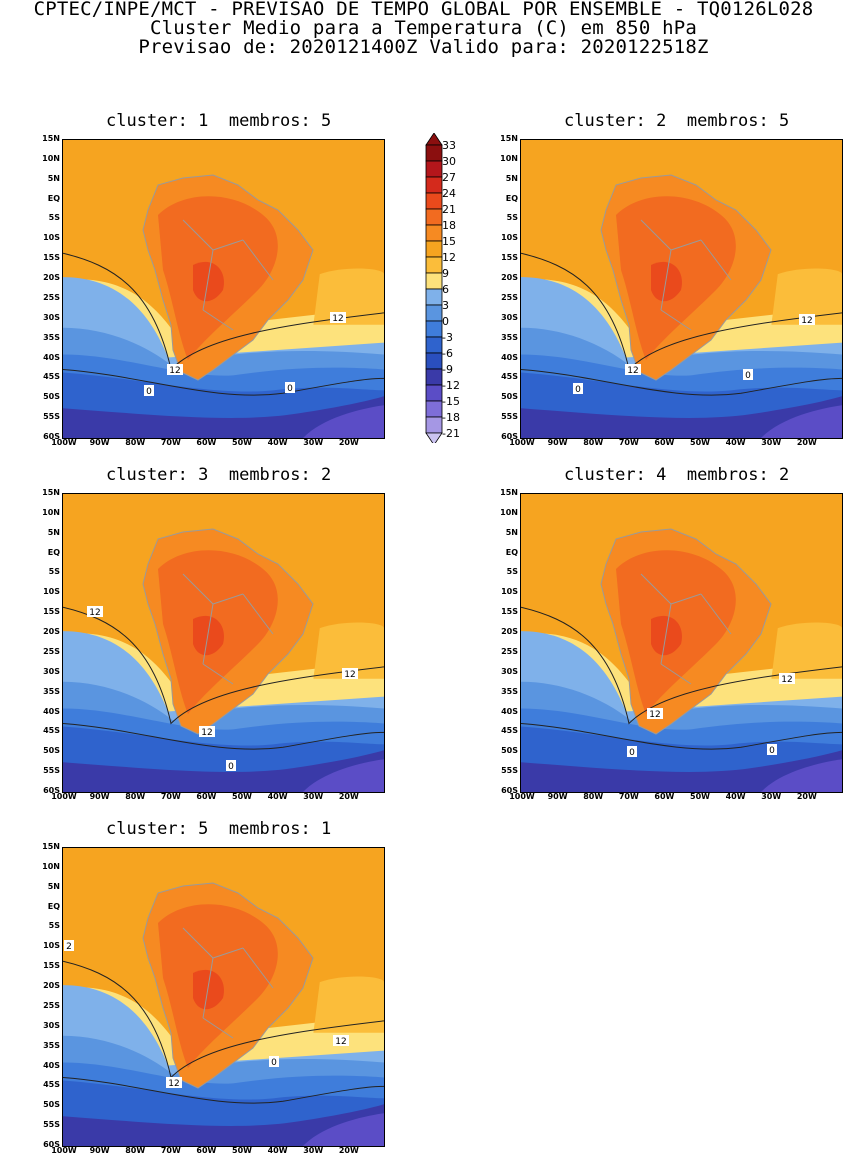  Describe the element at coordinates (208, 635) in the screenshot. I see `continent-max-area` at that location.